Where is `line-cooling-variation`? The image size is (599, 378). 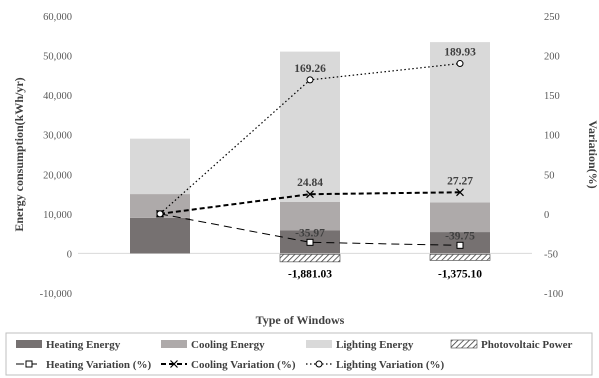 line-cooling-variation is located at coordinates (310, 203).